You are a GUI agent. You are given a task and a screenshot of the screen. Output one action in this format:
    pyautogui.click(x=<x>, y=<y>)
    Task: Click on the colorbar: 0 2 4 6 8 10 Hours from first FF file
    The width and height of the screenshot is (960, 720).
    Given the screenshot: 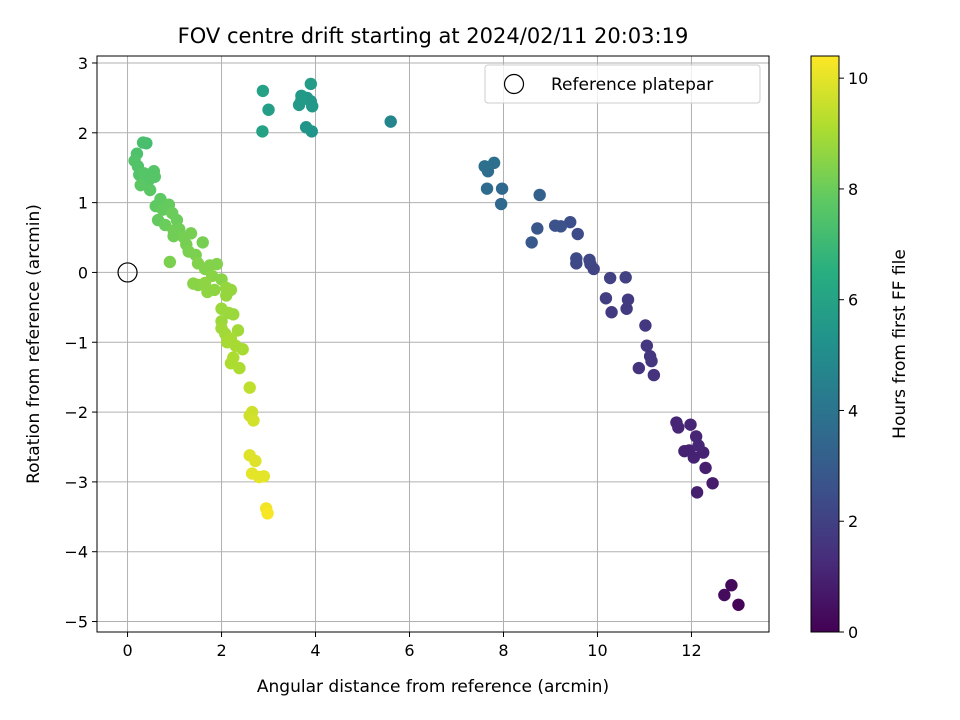 What is the action you would take?
    pyautogui.click(x=860, y=348)
    